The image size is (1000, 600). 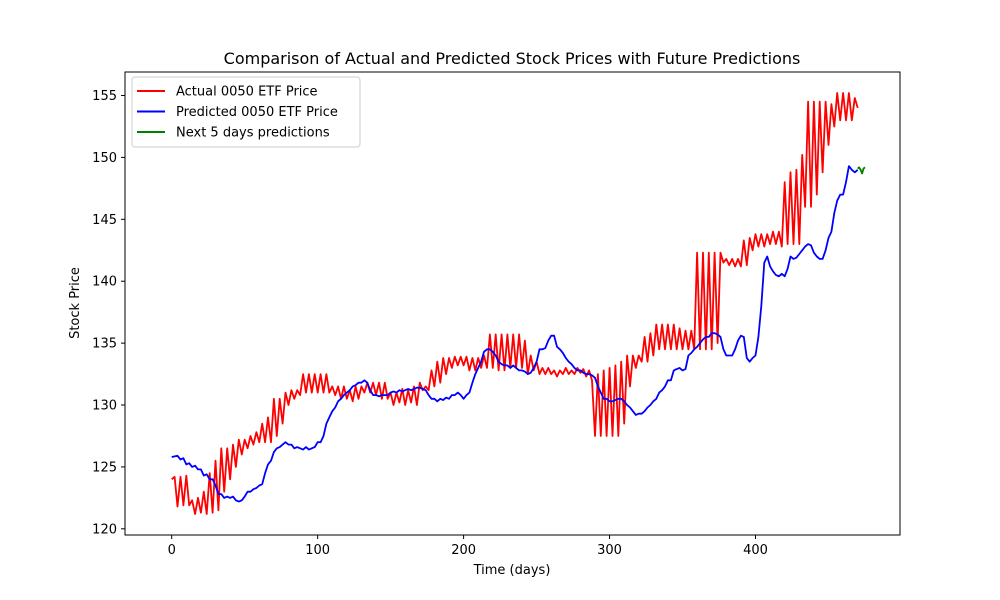 I want to click on legend-label-3: Next 5 days predictions, so click(x=253, y=133).